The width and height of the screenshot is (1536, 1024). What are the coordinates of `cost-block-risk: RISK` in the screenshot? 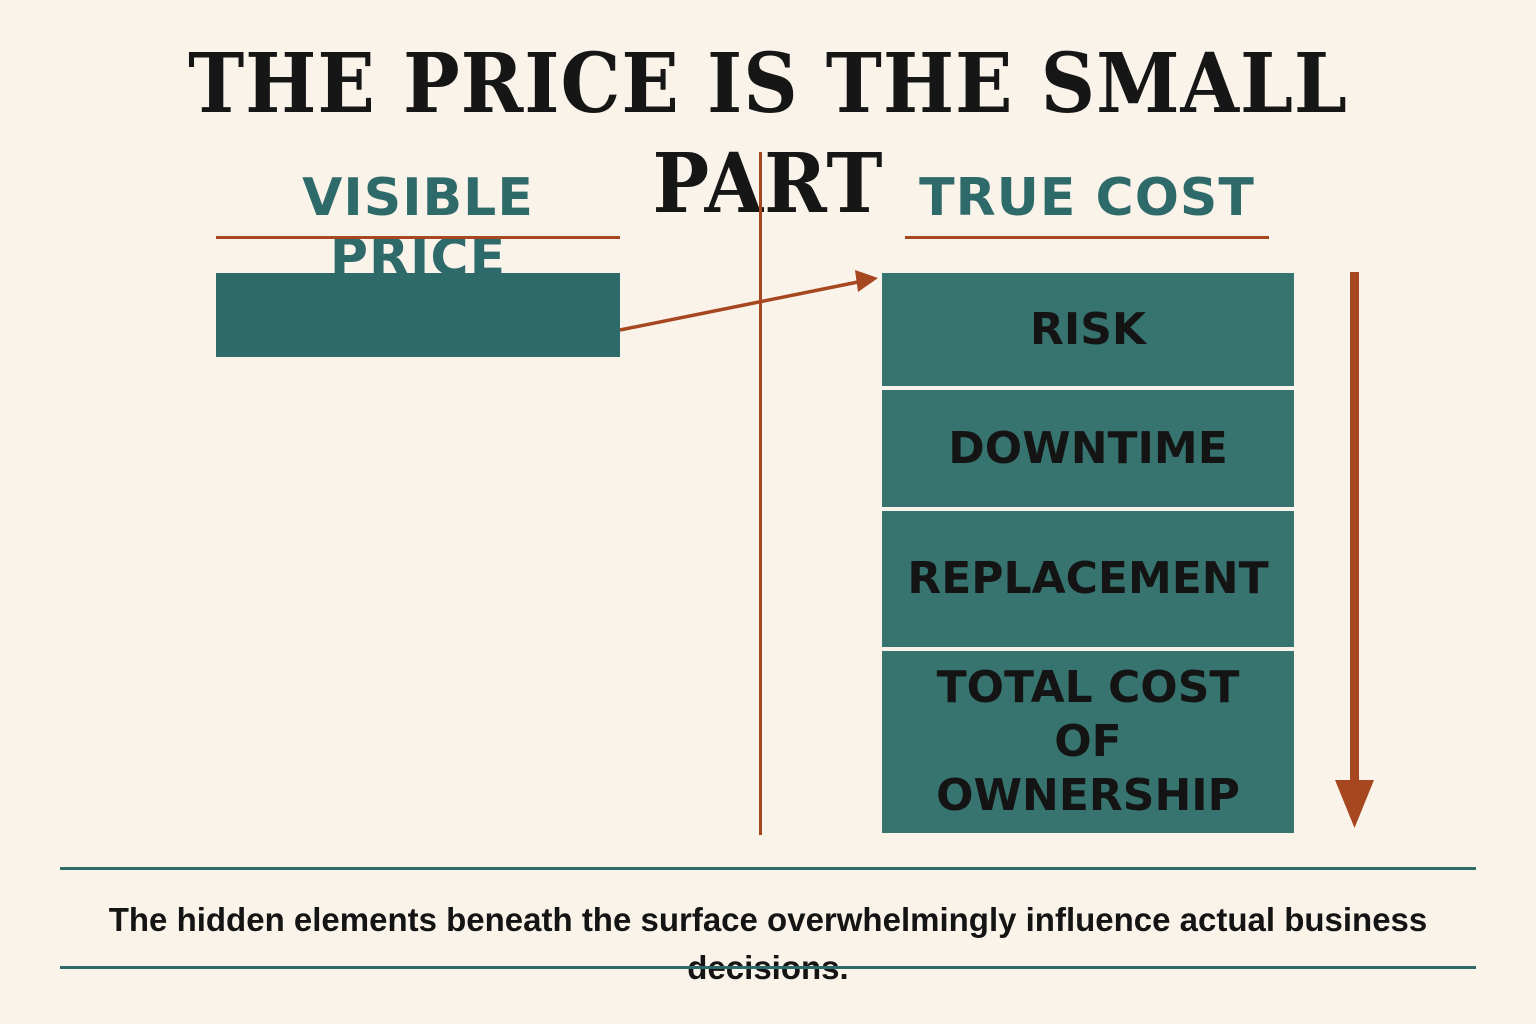 It's located at (1088, 329).